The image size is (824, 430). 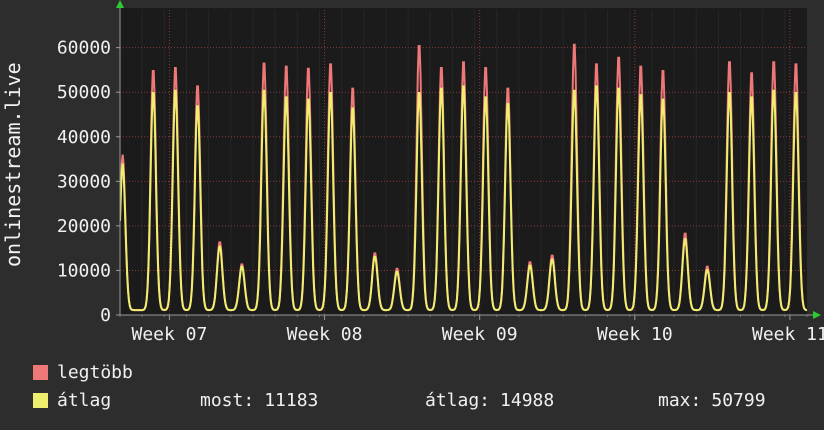 I want to click on x-tick-label: Week 11, so click(x=788, y=334).